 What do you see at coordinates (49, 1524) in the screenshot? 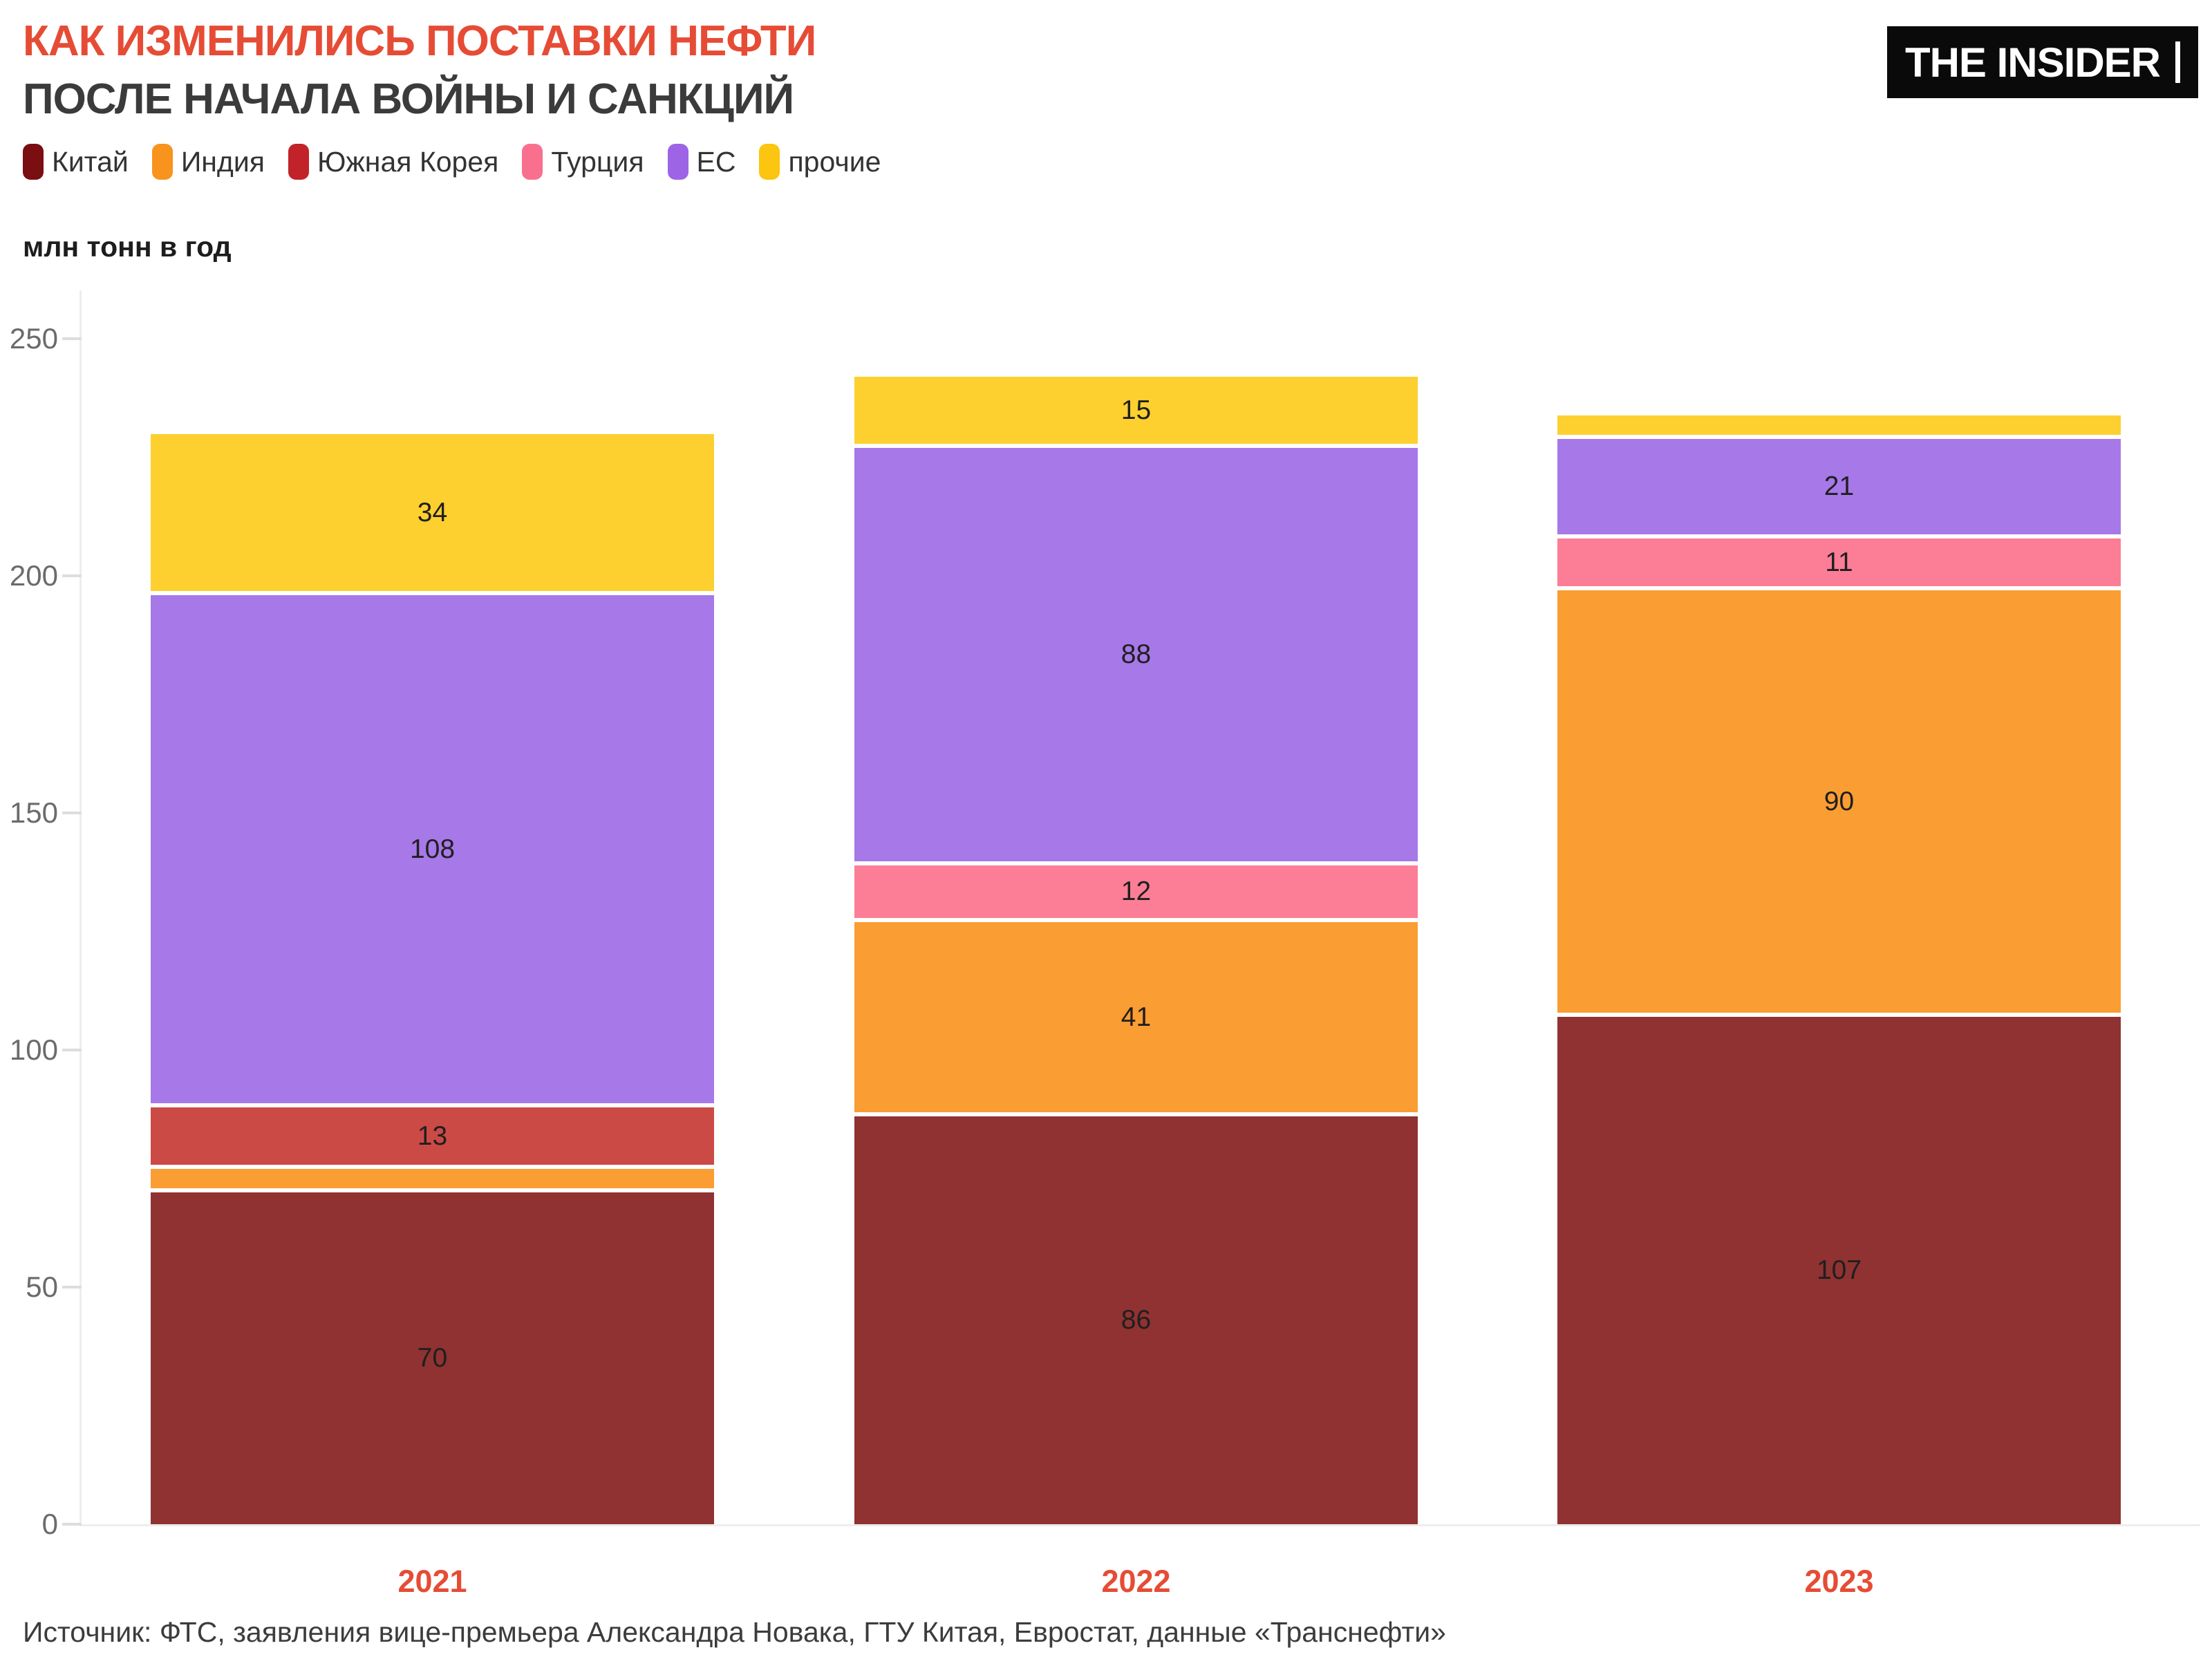
I see `y-tick-label-0: 0` at bounding box center [49, 1524].